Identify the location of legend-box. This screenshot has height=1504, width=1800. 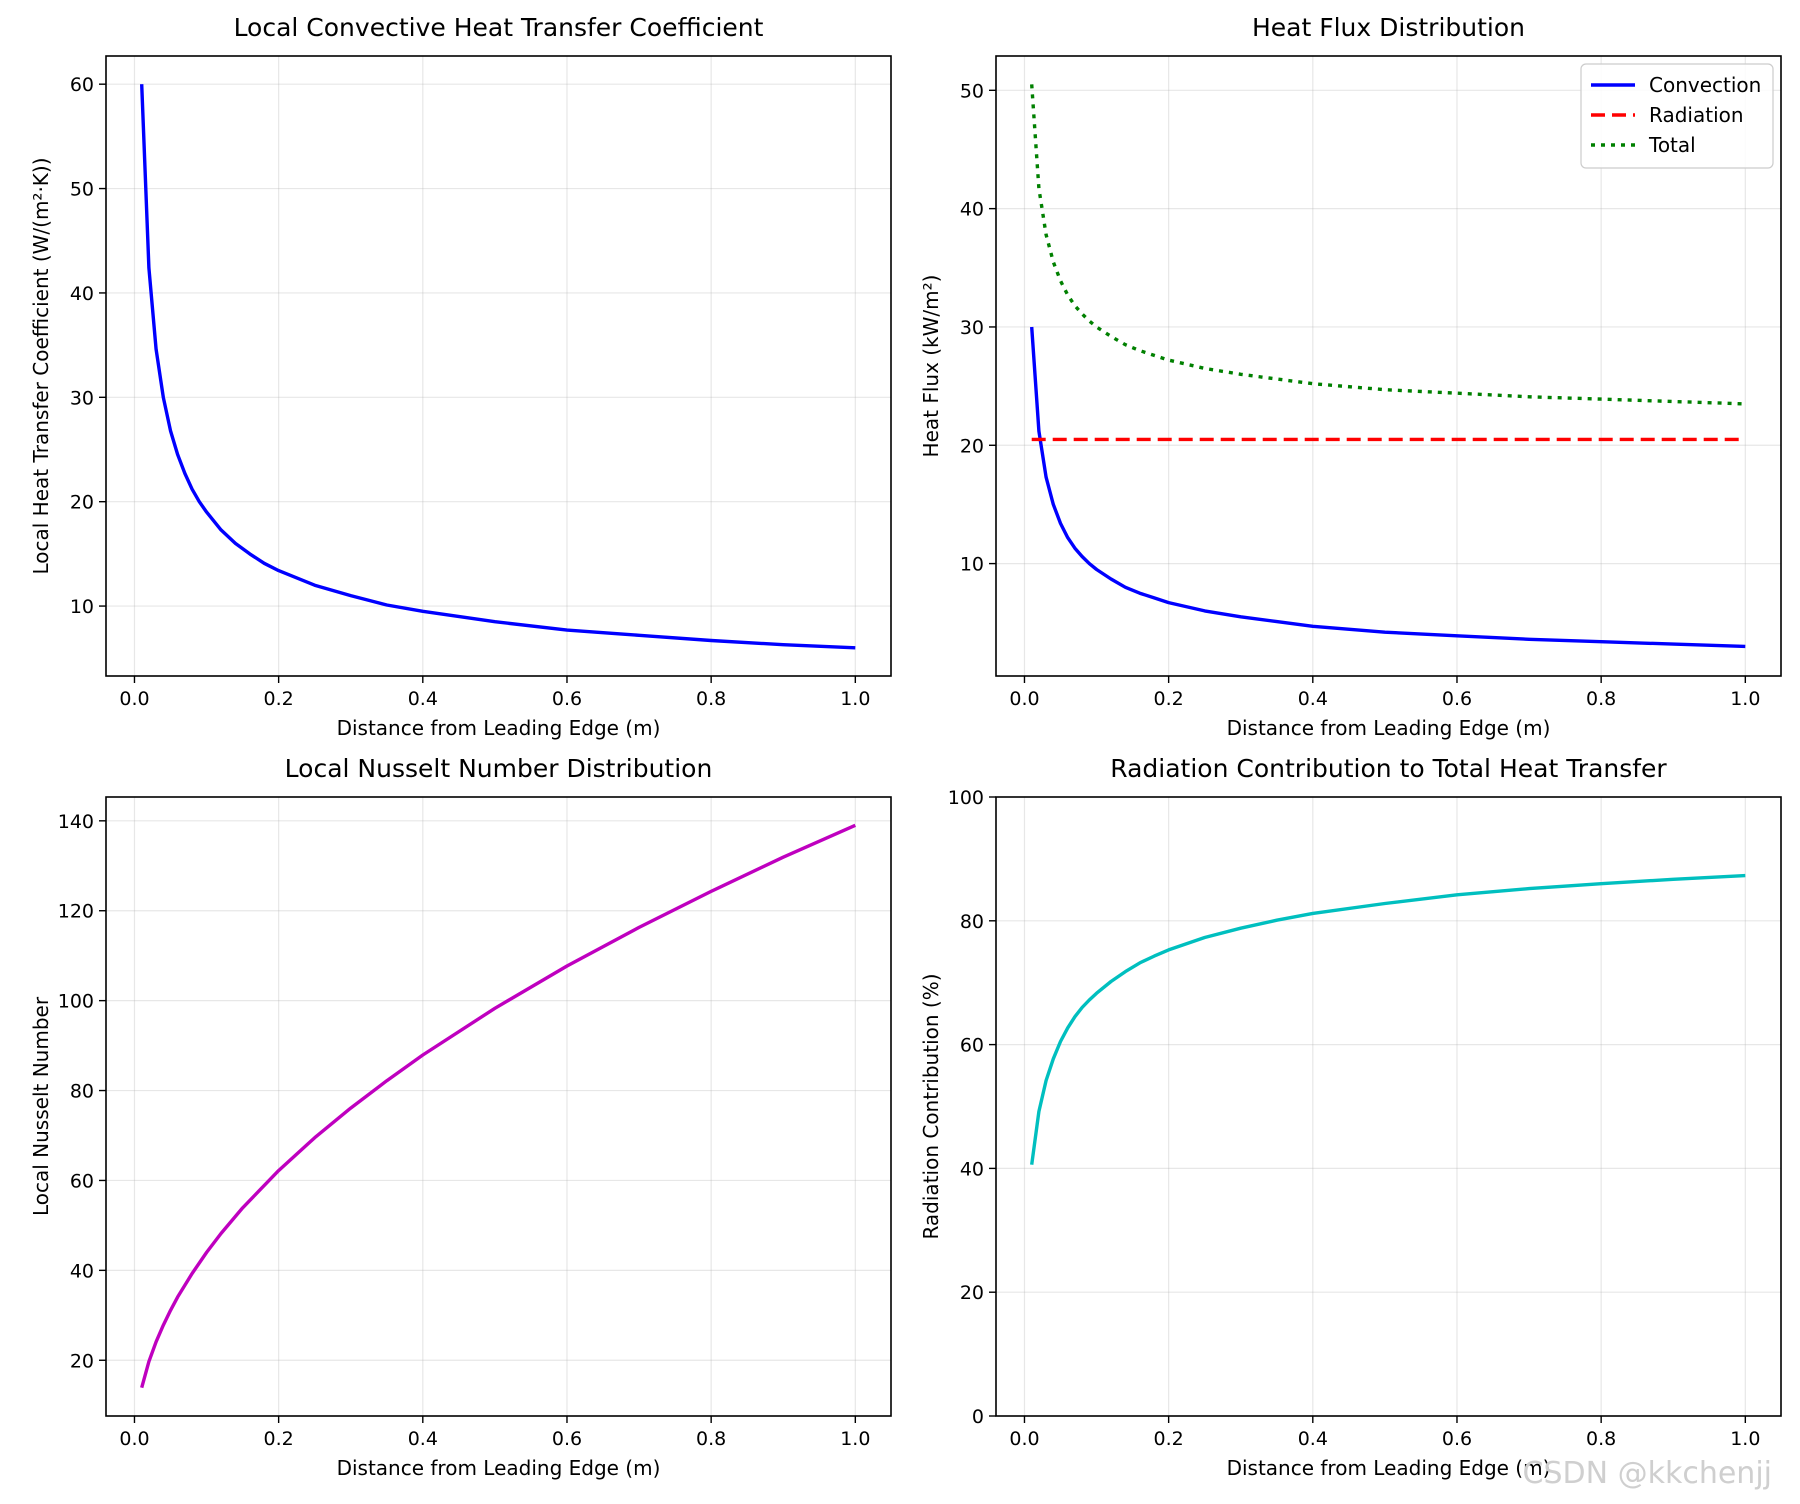
(1677, 116).